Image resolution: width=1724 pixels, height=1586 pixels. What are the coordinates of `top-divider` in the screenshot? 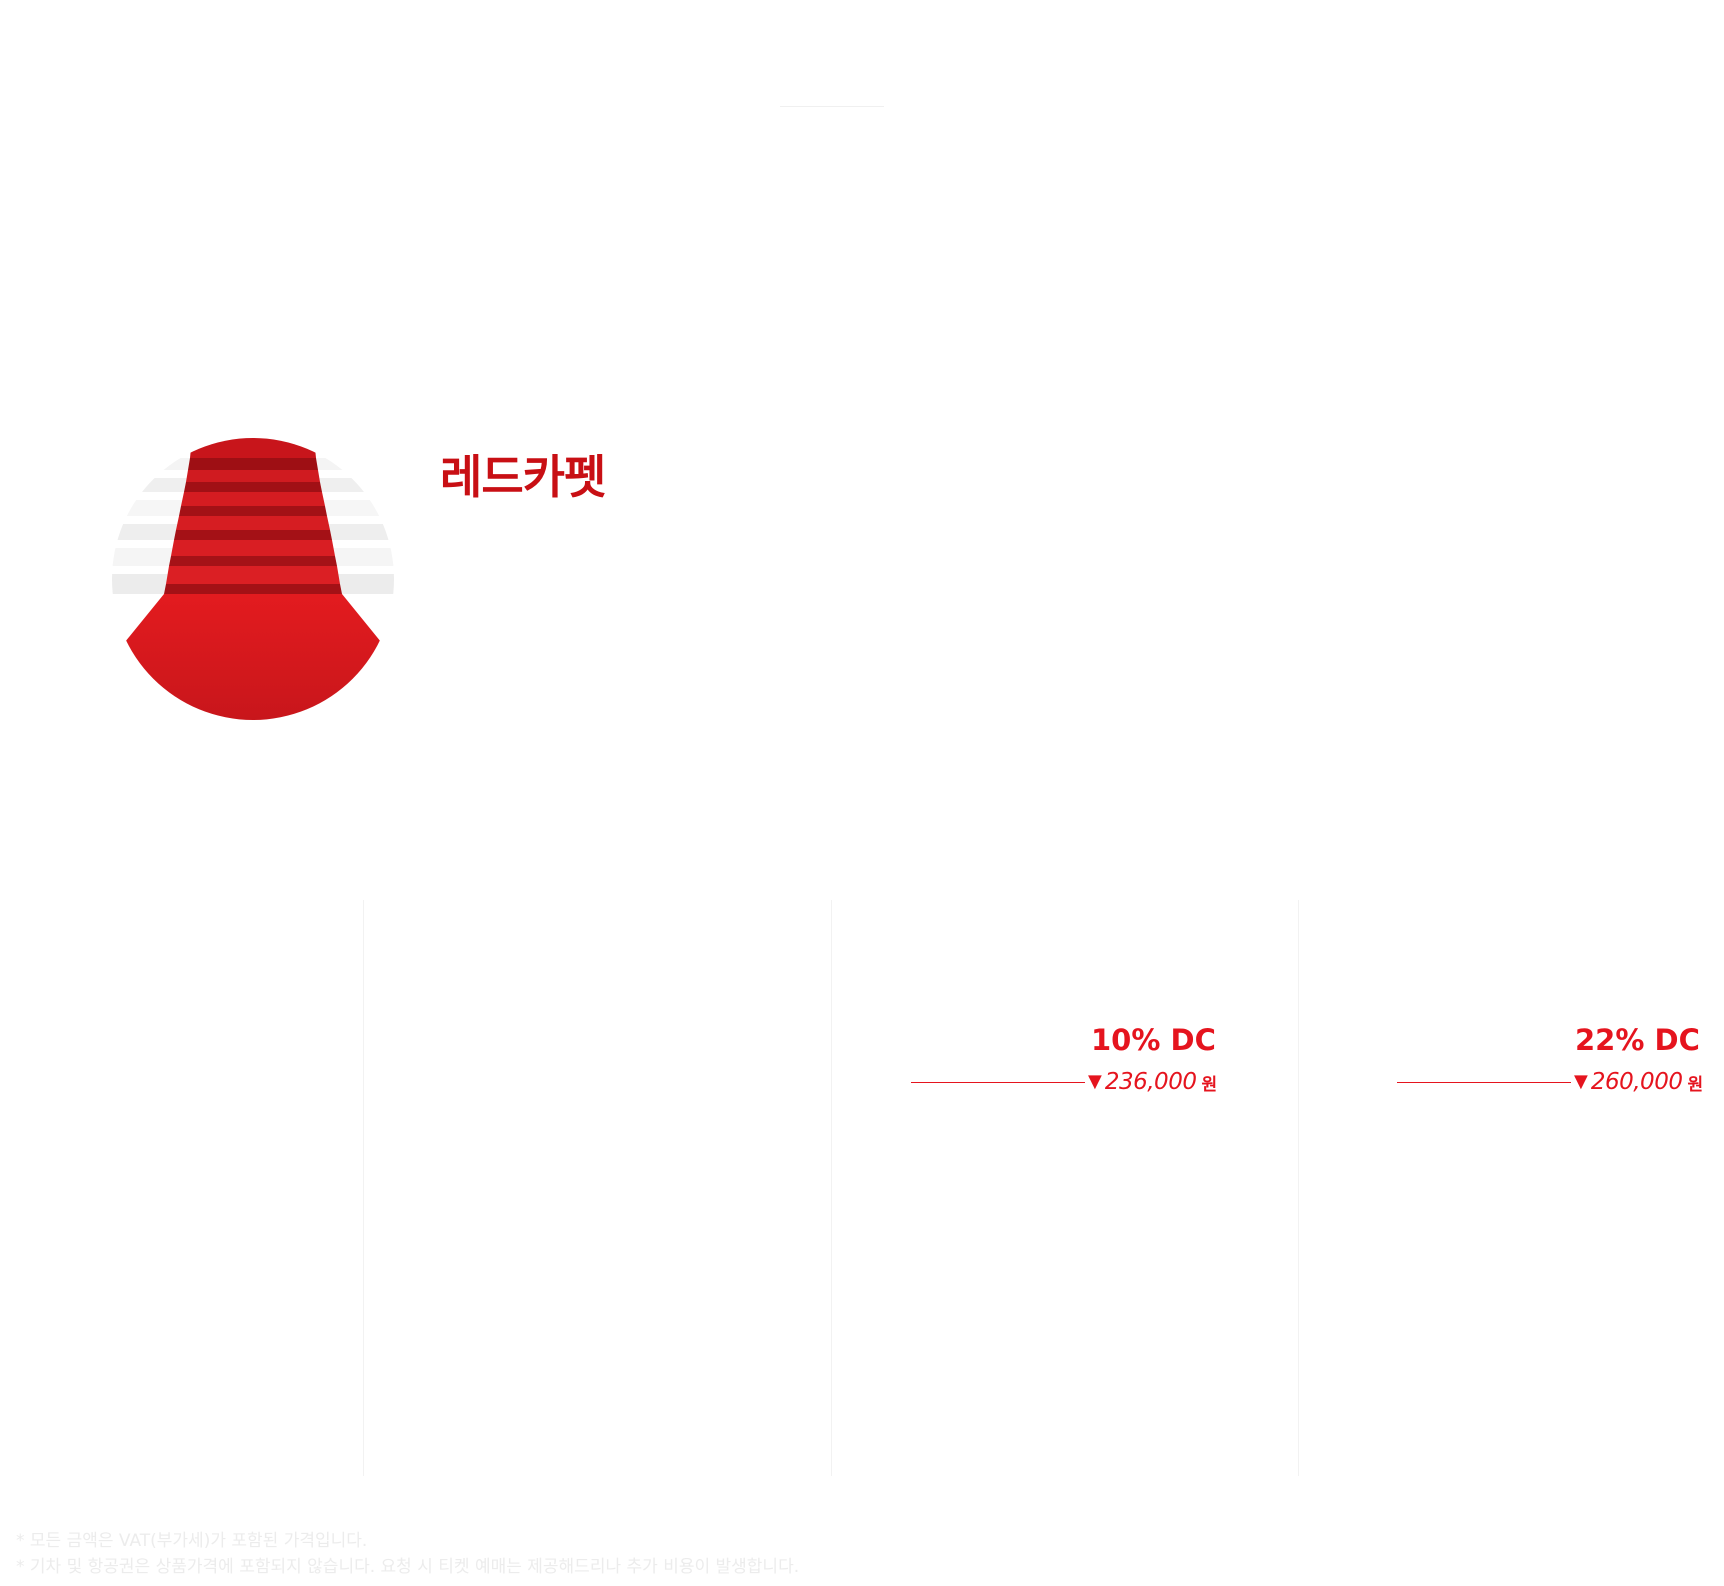 It's located at (832, 106).